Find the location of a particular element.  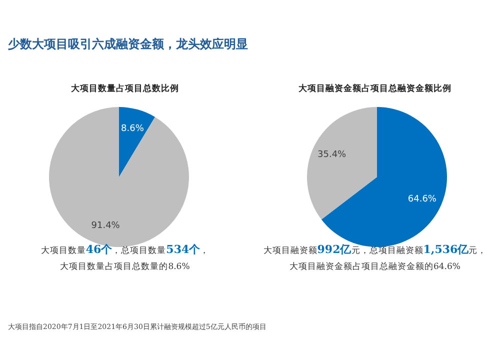

text: 少数大项目吸引六成融资金额，龙头效应明显 is located at coordinates (128, 44).